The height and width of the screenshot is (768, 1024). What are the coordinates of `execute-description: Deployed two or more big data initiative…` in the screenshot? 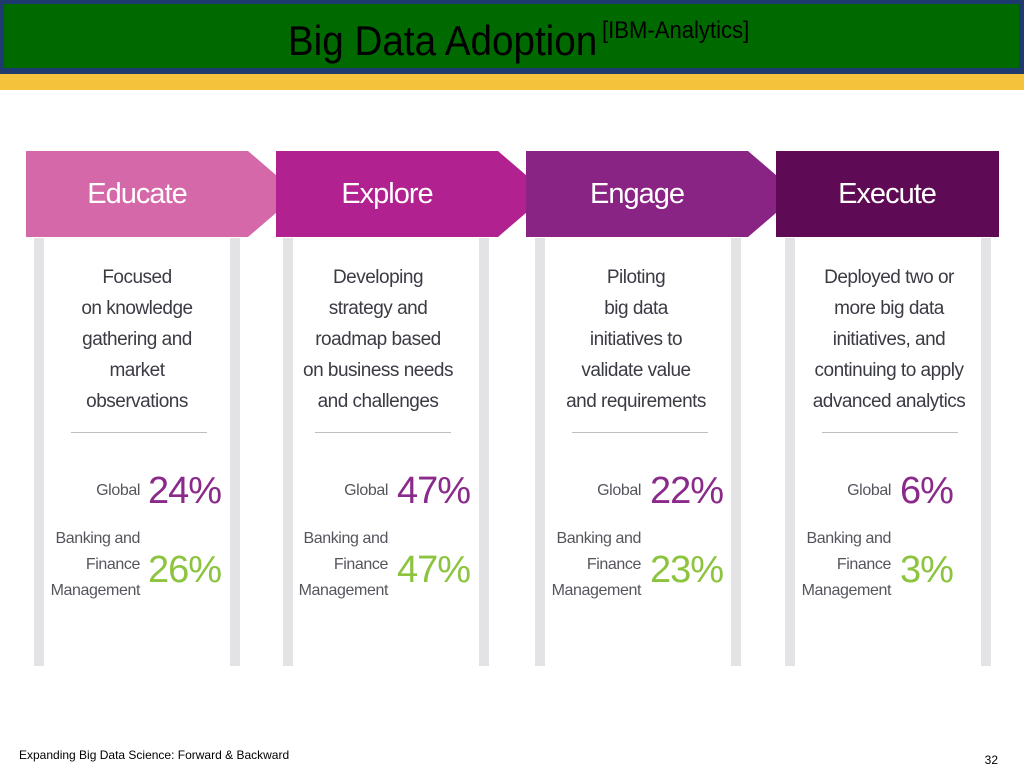 It's located at (889, 339).